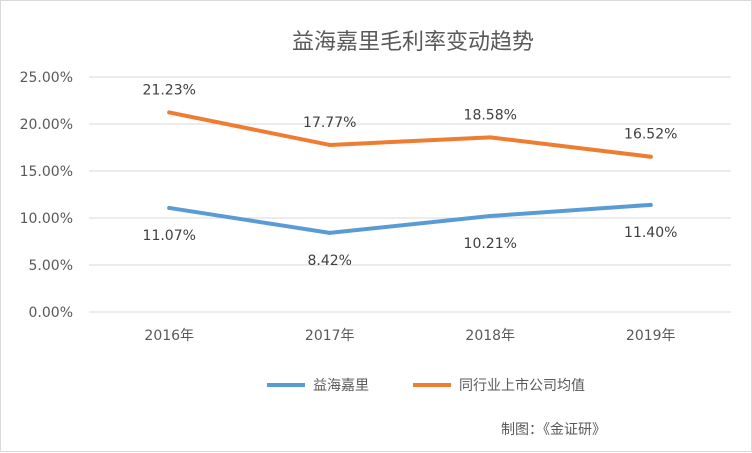 The height and width of the screenshot is (453, 752). What do you see at coordinates (341, 386) in the screenshot?
I see `legend-label: 益海嘉里` at bounding box center [341, 386].